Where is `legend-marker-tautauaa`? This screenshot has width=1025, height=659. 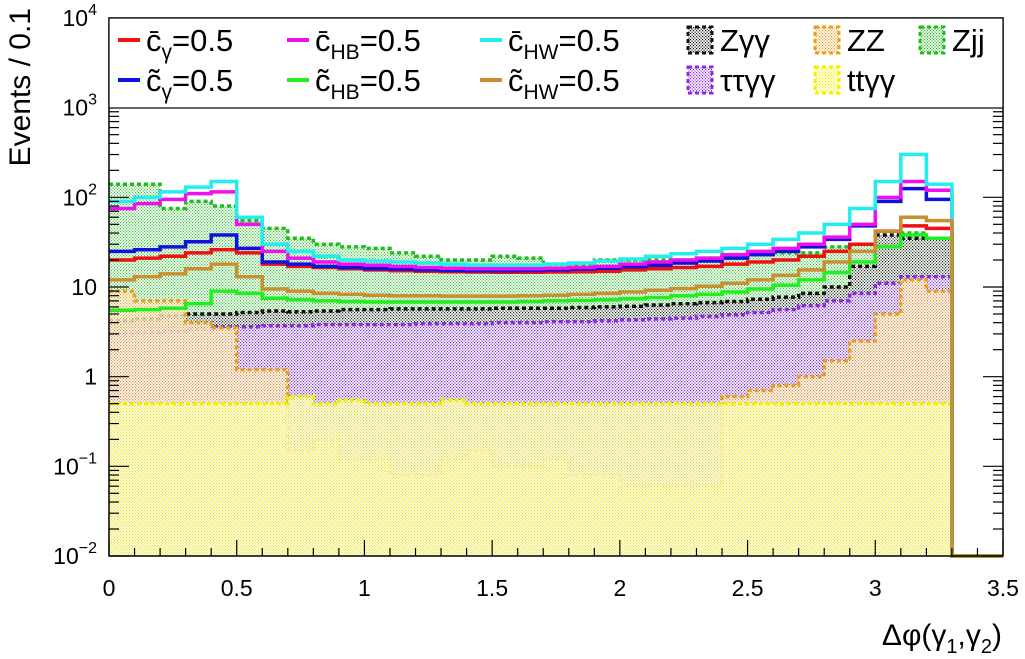
legend-marker-tautauaa is located at coordinates (700, 80).